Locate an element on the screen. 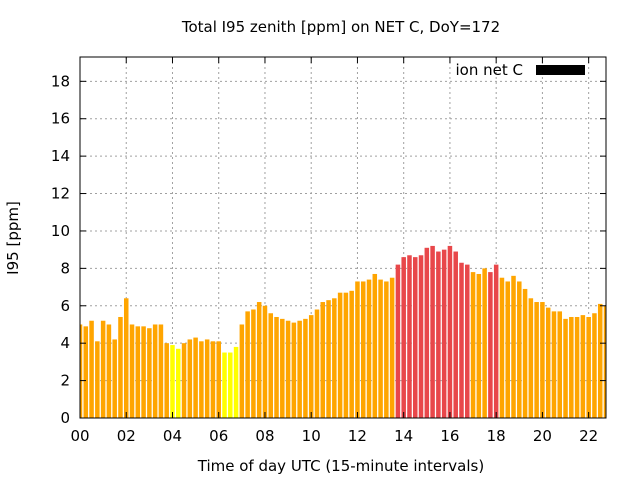 This screenshot has width=640, height=480. y-tick-label: 2 is located at coordinates (65, 381).